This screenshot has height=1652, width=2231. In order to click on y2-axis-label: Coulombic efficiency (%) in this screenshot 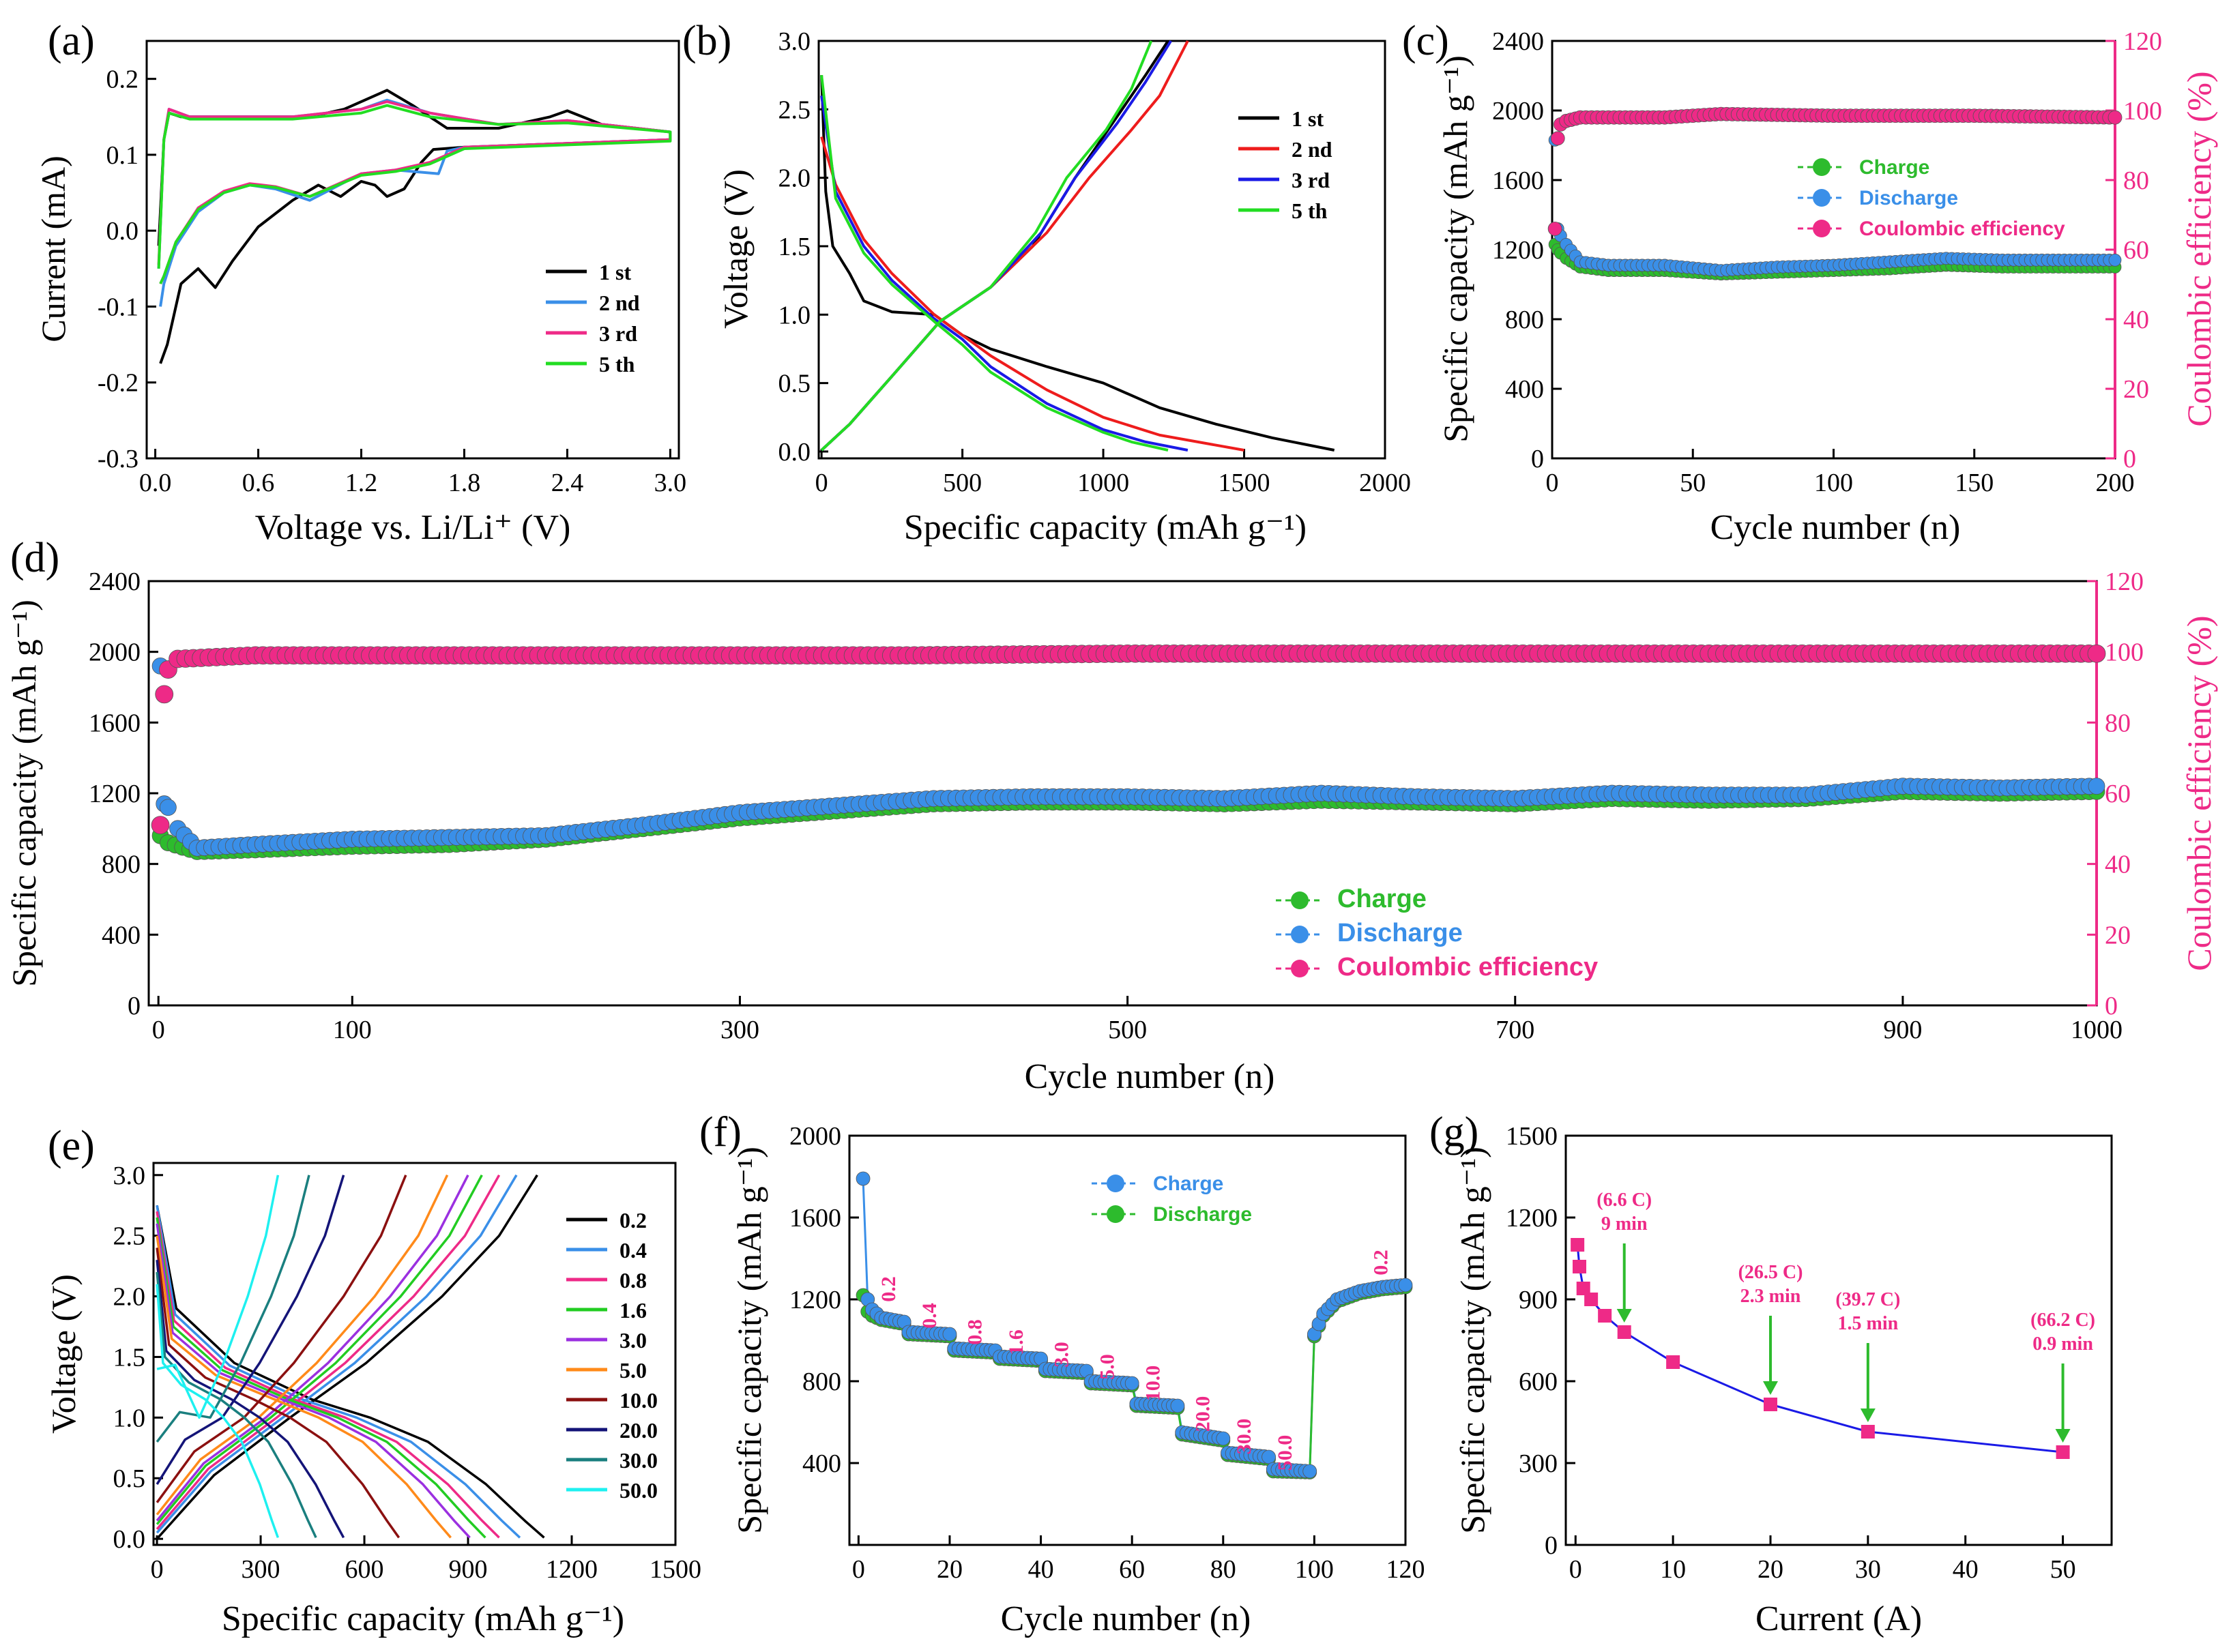, I will do `click(2199, 793)`.